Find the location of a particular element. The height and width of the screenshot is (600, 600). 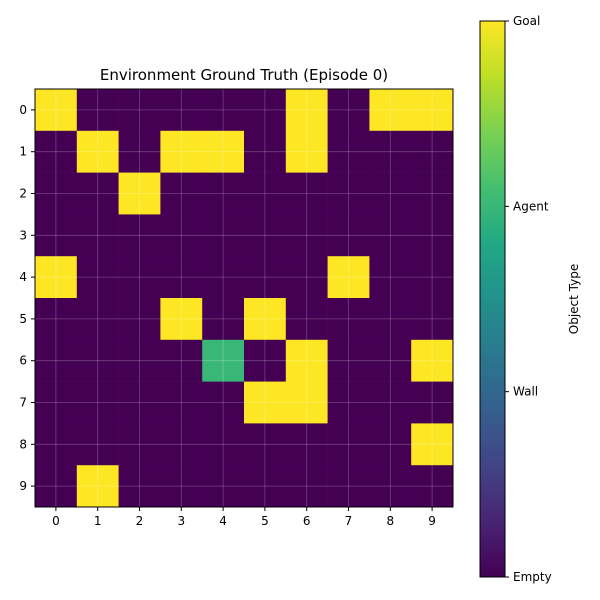

colorbar-tick-label: Goal is located at coordinates (526, 21).